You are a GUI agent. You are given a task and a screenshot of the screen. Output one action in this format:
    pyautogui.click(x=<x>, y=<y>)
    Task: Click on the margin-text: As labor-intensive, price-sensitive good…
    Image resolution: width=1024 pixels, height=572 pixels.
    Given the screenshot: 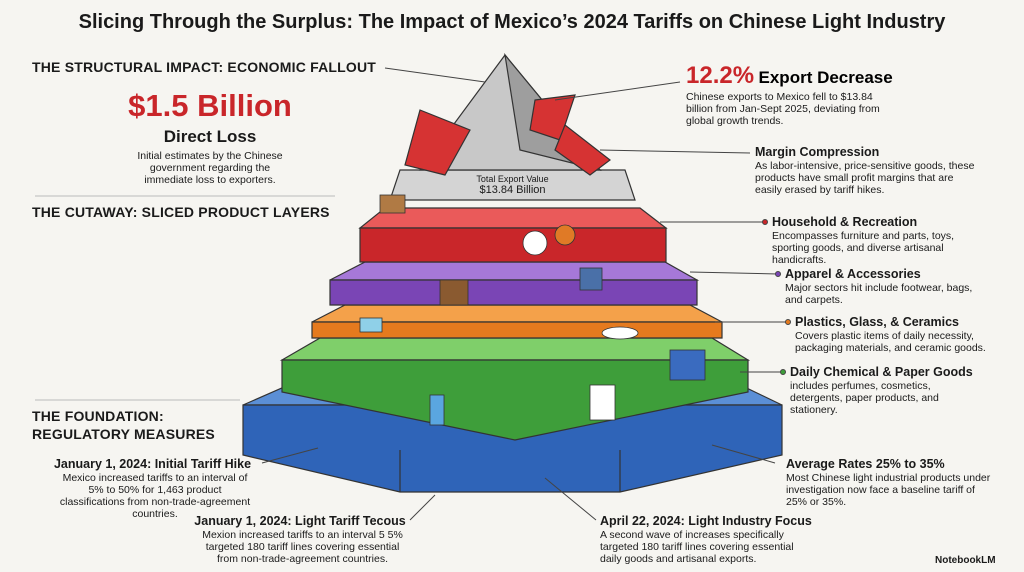 What is the action you would take?
    pyautogui.click(x=865, y=178)
    